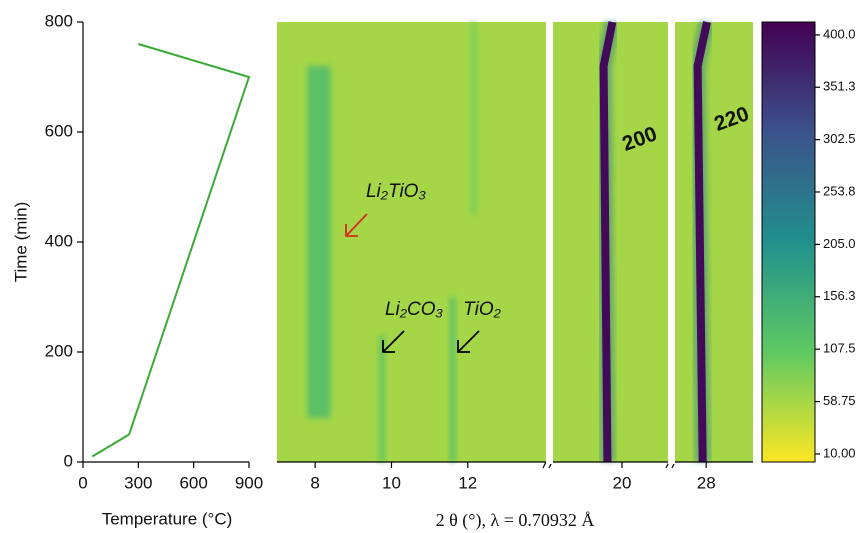 This screenshot has height=533, width=857. I want to click on colorbar-tick-label: 351.3, so click(839, 86).